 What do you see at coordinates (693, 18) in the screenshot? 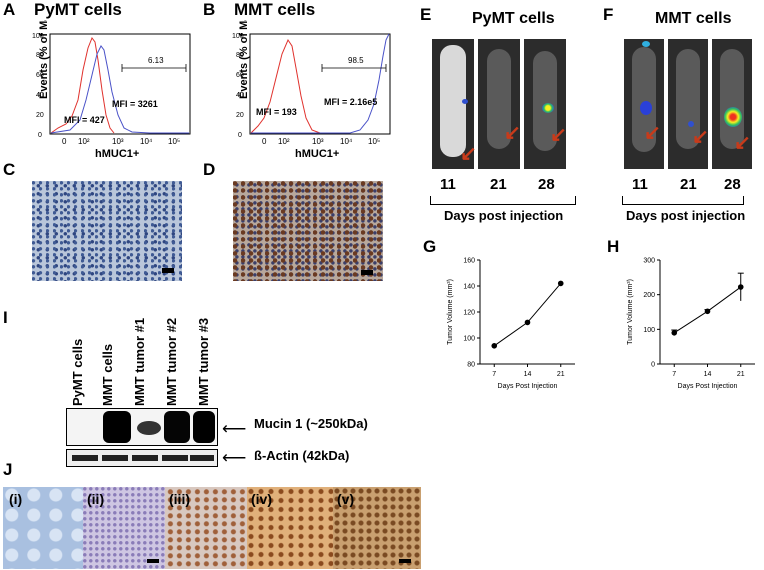
I see `panel-f-title: MMT cells` at bounding box center [693, 18].